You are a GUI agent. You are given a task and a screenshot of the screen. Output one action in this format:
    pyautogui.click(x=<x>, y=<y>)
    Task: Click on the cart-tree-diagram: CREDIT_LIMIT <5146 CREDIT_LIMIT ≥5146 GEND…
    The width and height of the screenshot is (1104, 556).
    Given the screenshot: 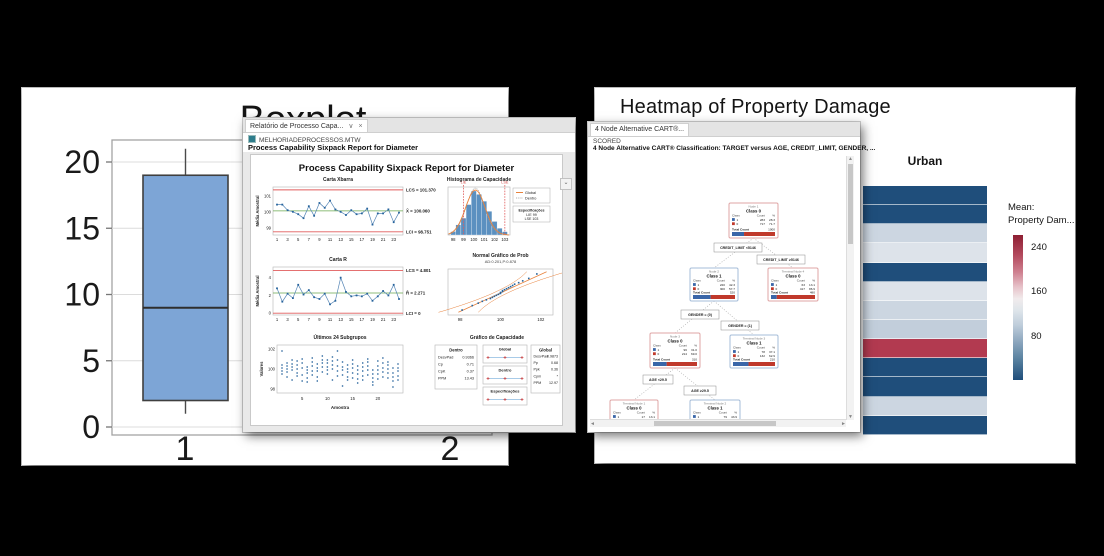 What is the action you would take?
    pyautogui.click(x=714, y=319)
    